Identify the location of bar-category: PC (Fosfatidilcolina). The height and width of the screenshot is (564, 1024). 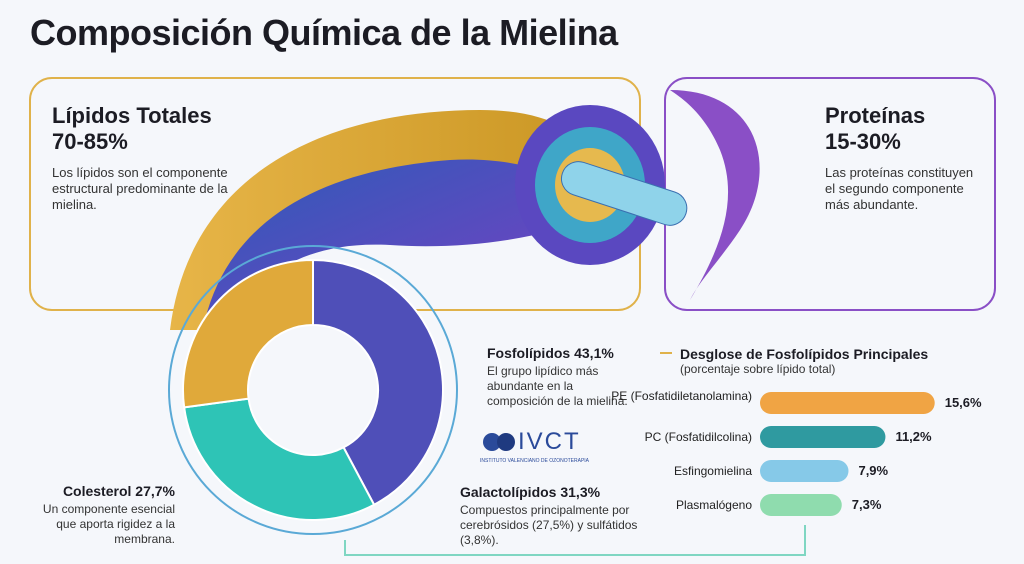
(698, 437).